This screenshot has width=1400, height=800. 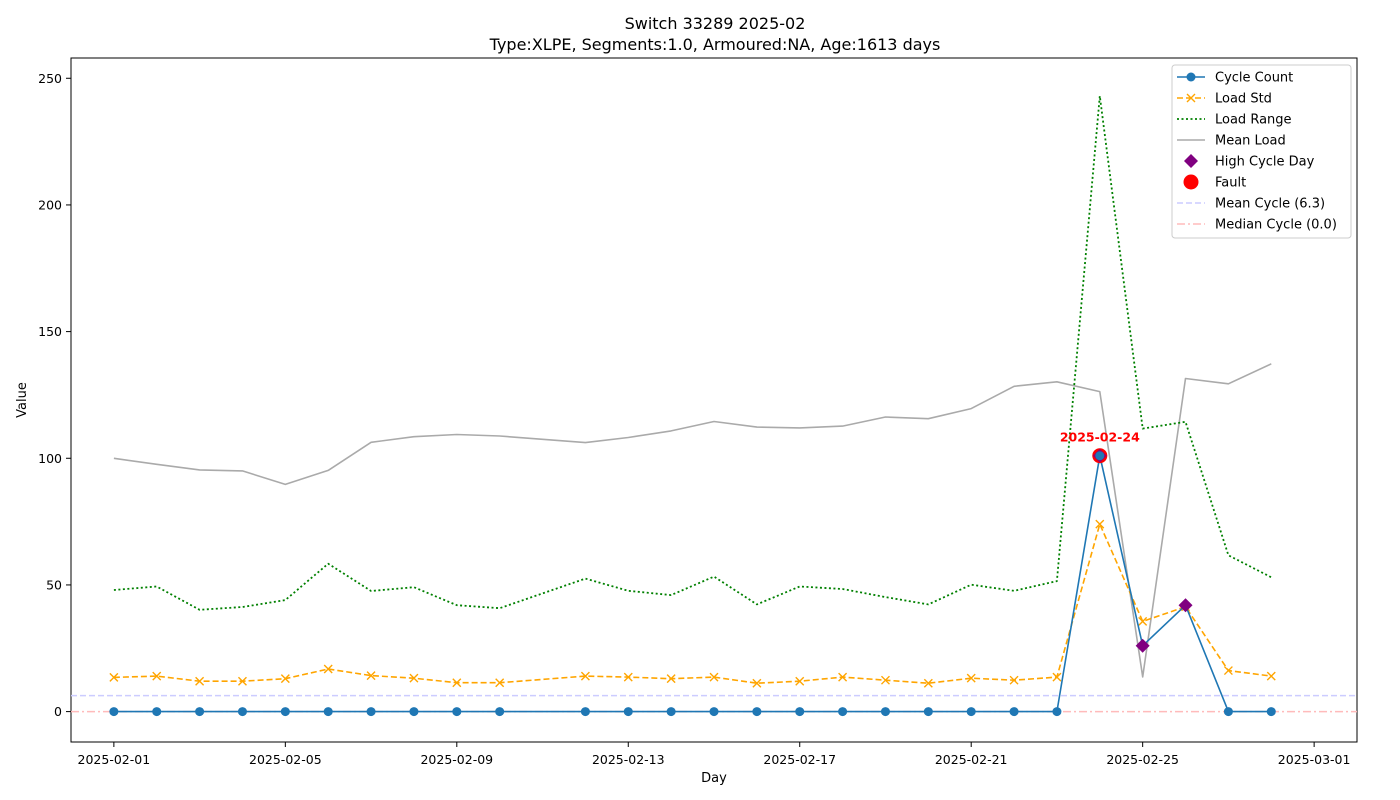 What do you see at coordinates (1230, 183) in the screenshot?
I see `legend-label: Fault` at bounding box center [1230, 183].